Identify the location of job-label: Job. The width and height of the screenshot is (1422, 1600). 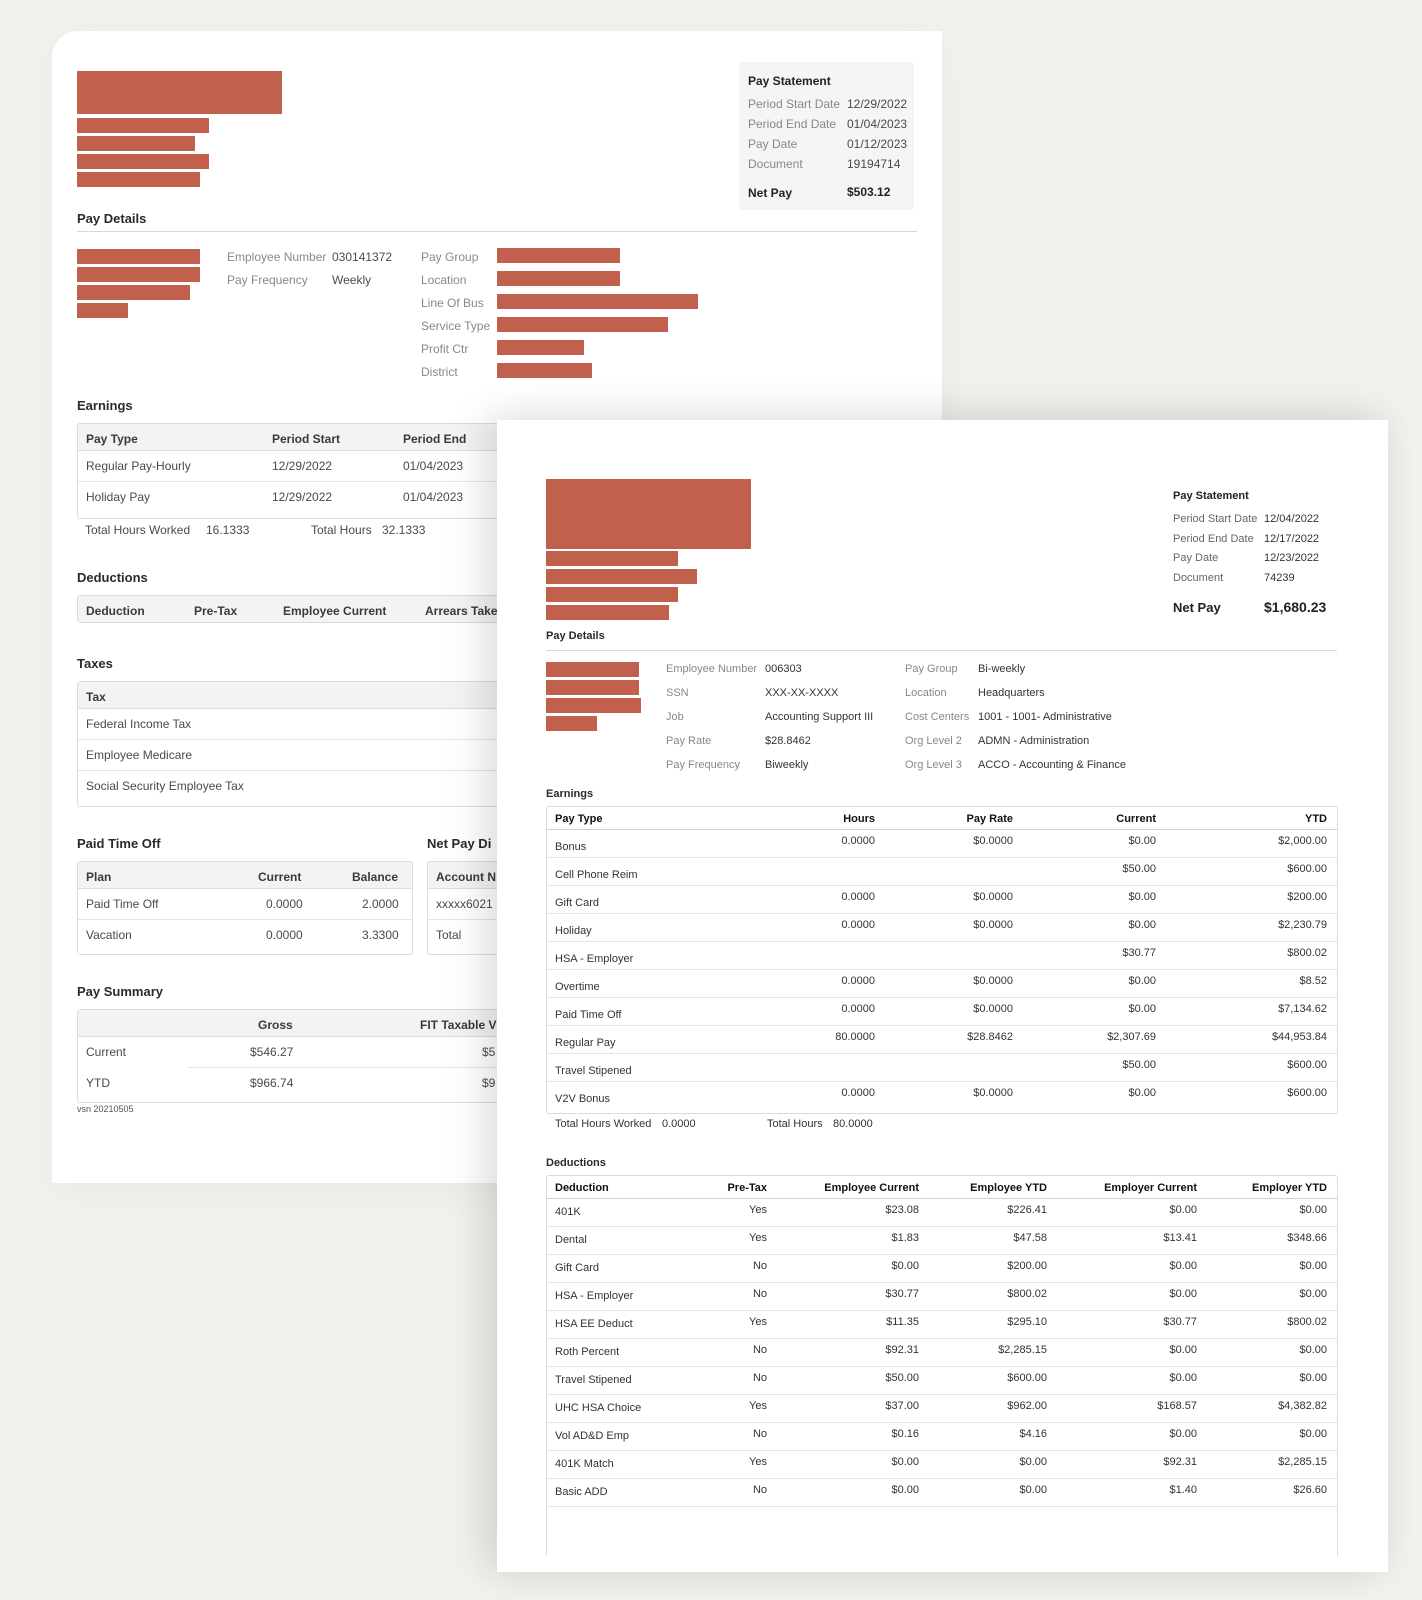
(675, 717).